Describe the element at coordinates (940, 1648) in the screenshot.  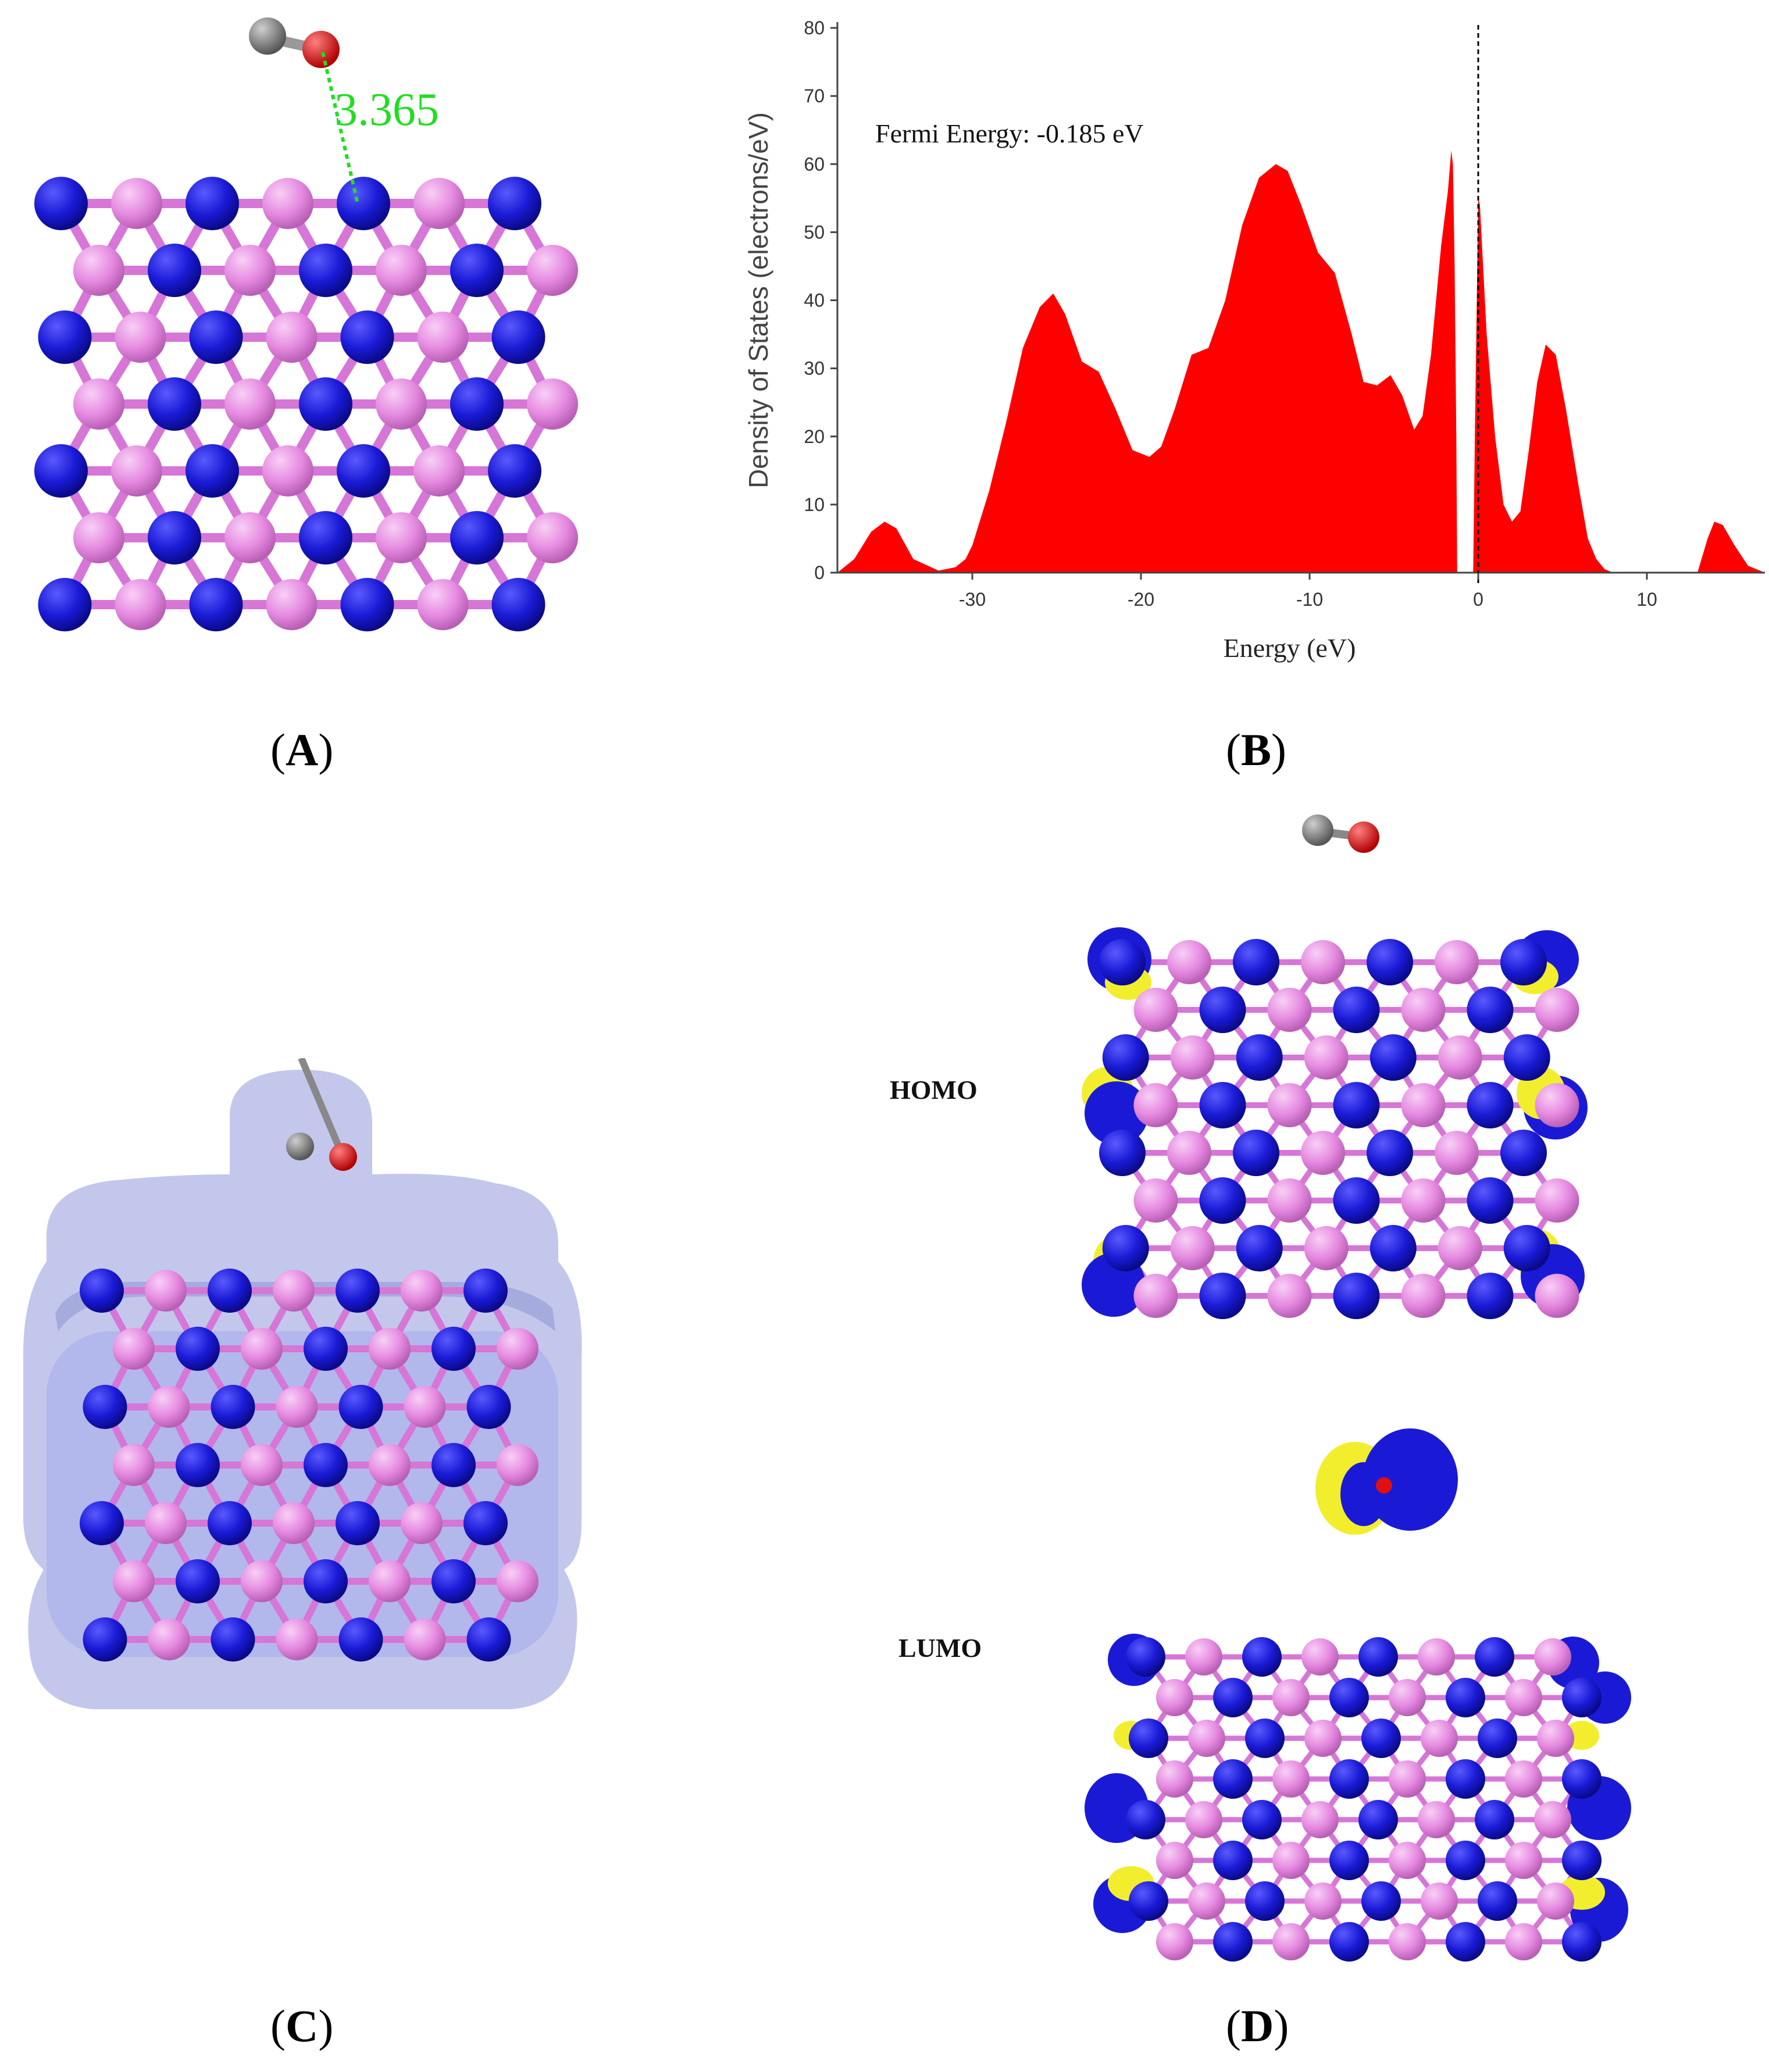
I see `lumo-label: LUMO` at that location.